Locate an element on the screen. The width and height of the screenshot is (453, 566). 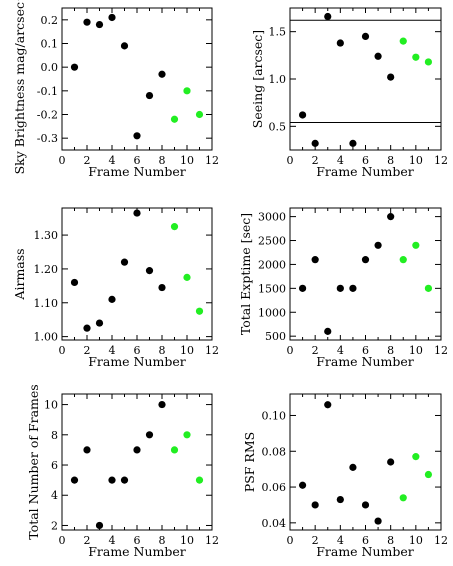
y-tick-label: 0.5 is located at coordinates (278, 126).